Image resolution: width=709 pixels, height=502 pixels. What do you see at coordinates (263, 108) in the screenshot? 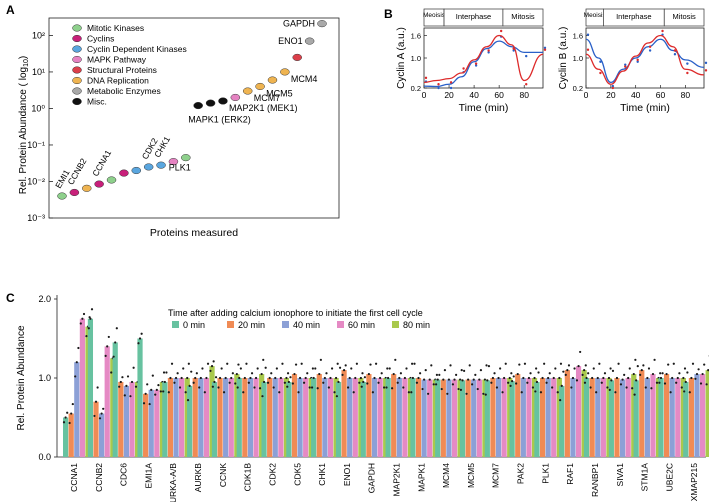
I see `point-label: MAP2K1 (MEK1)` at bounding box center [263, 108].